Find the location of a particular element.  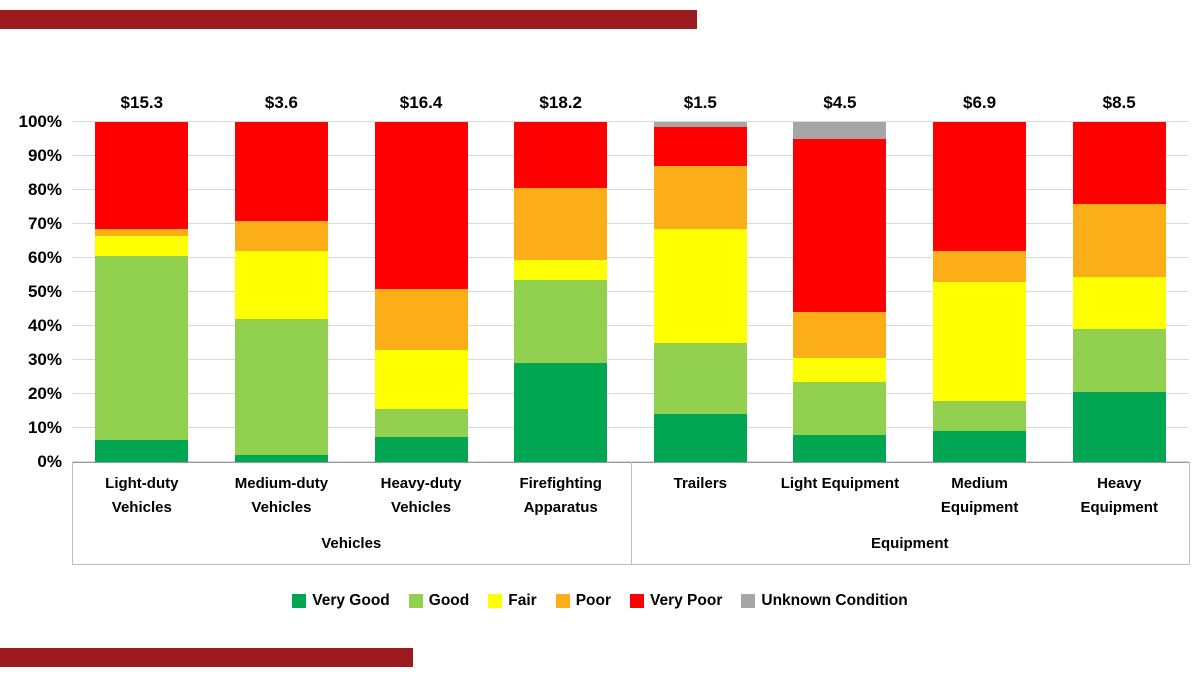

legend-item-very-good: Very Good is located at coordinates (341, 601).